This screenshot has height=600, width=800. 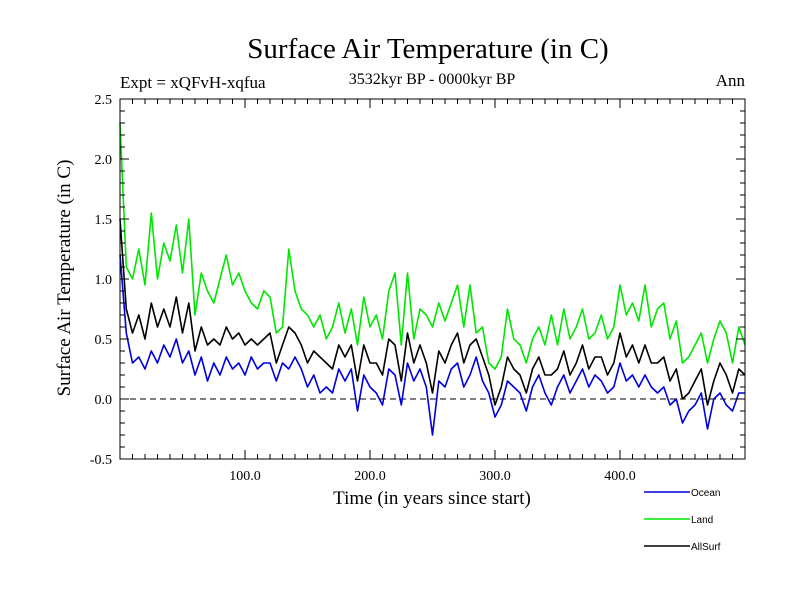 What do you see at coordinates (104, 400) in the screenshot?
I see `y-tick-label: 0.0` at bounding box center [104, 400].